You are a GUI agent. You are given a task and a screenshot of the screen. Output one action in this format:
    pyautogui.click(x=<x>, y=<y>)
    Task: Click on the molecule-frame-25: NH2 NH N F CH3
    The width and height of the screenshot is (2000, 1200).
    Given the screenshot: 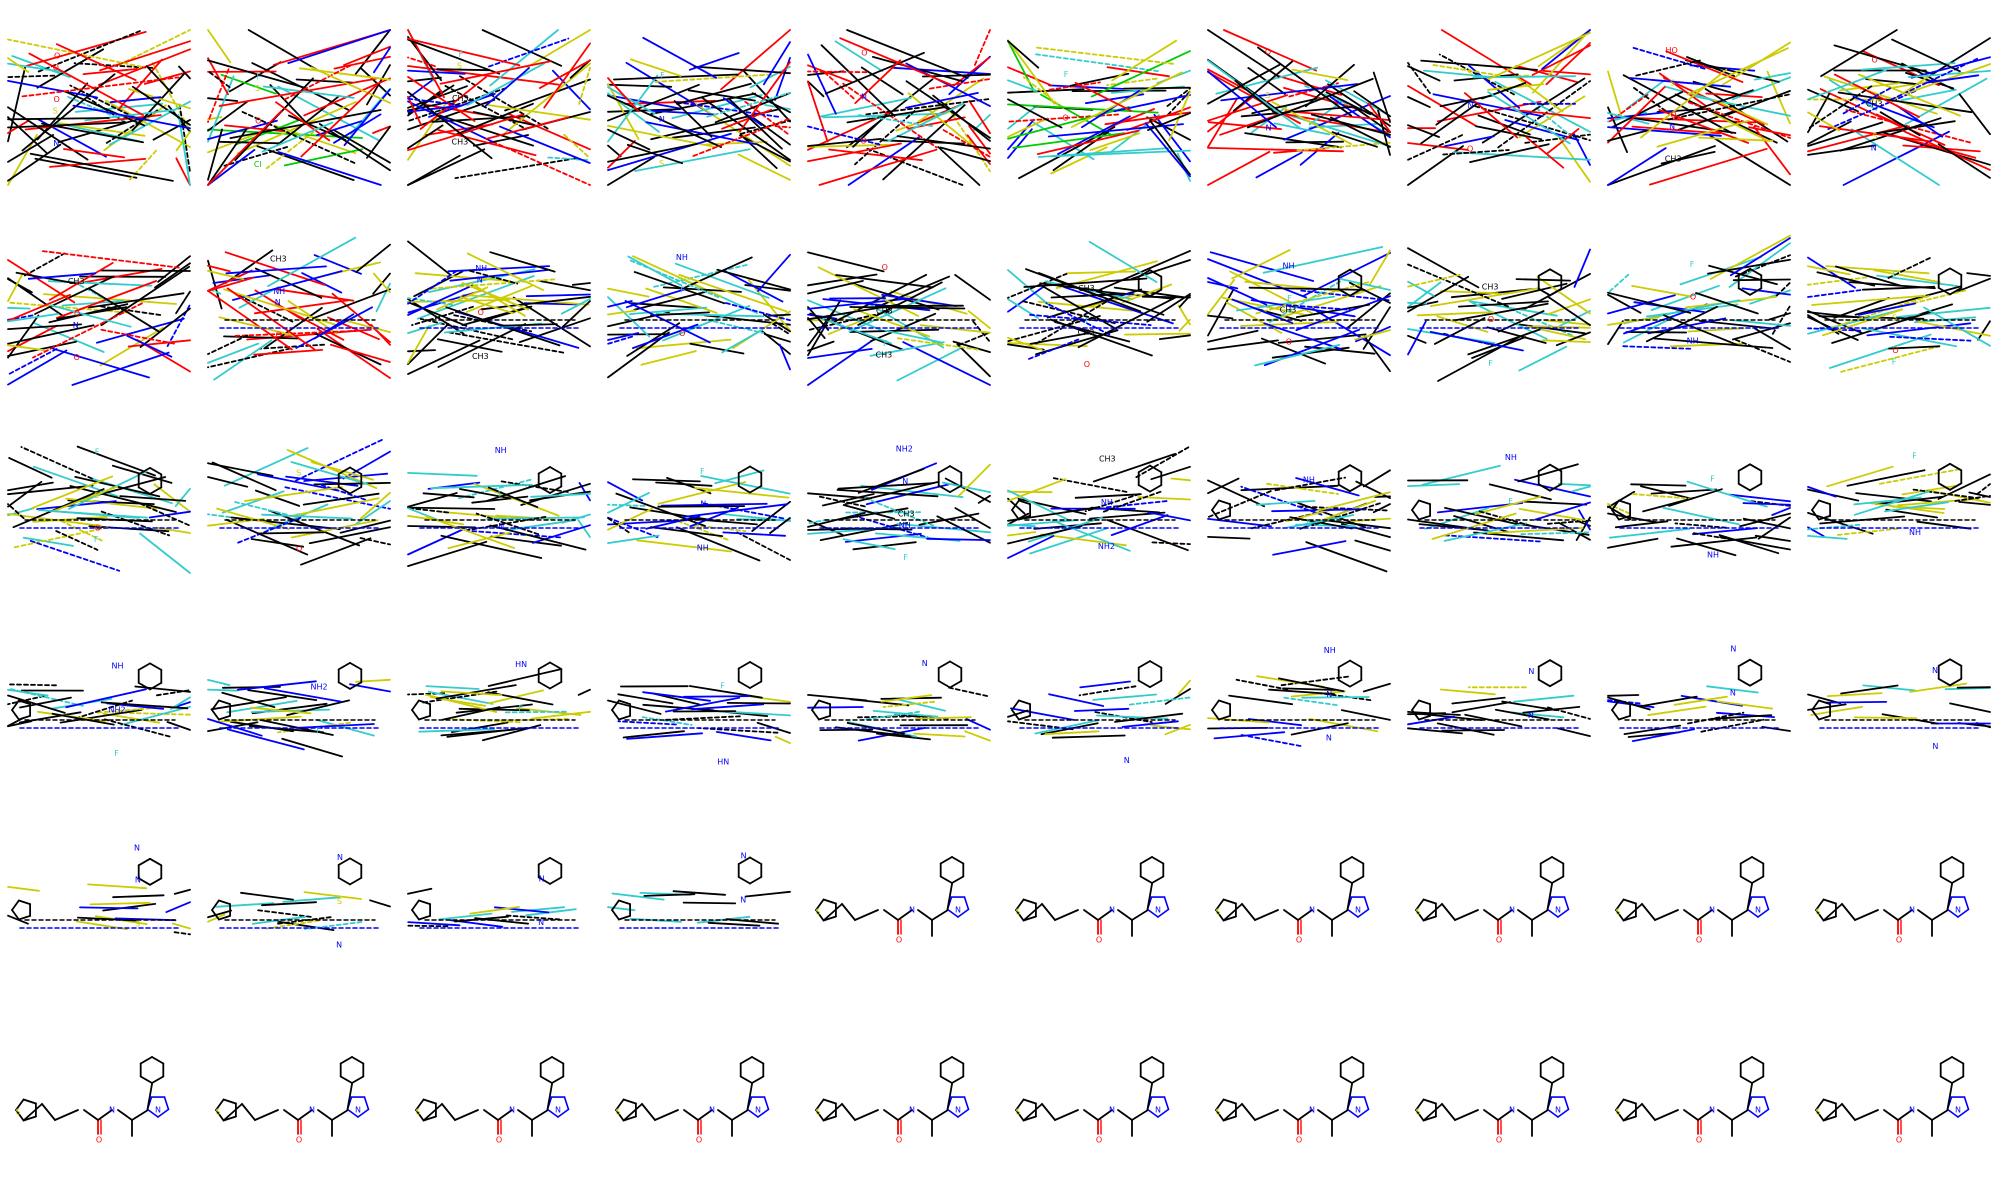 What is the action you would take?
    pyautogui.click(x=900, y=500)
    